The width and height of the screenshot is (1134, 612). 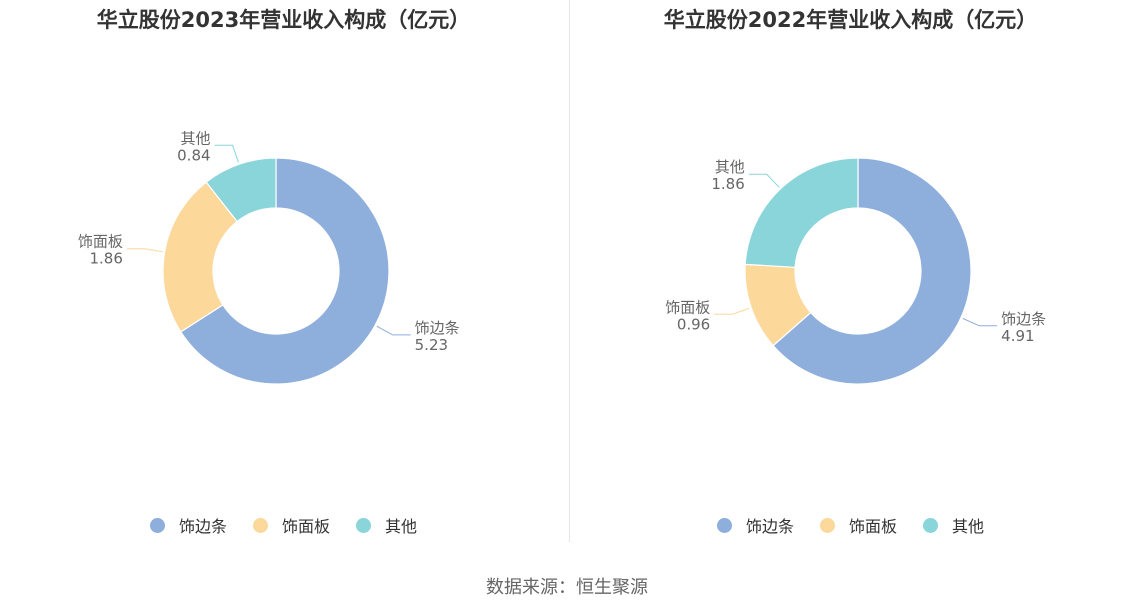 What do you see at coordinates (431, 345) in the screenshot?
I see `slice-value-label: 5.23` at bounding box center [431, 345].